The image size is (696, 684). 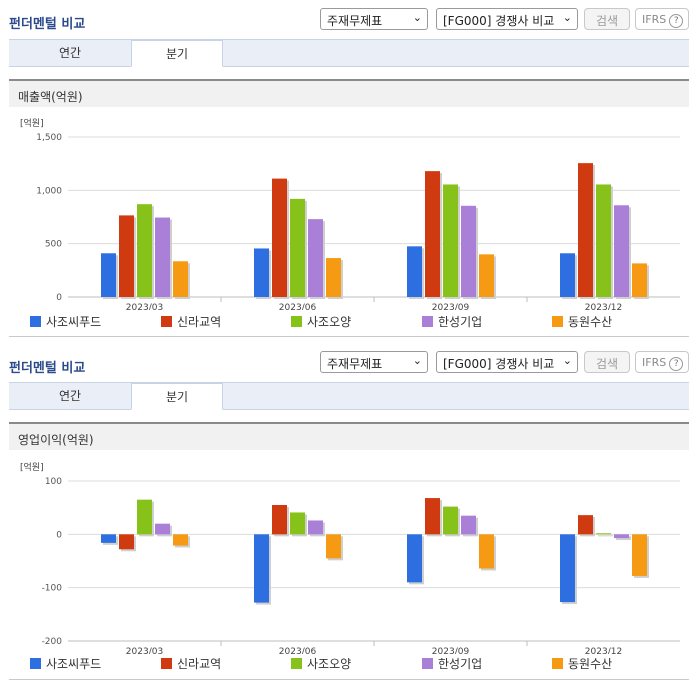 What do you see at coordinates (654, 19) in the screenshot?
I see `ifrs-label: IFRS` at bounding box center [654, 19].